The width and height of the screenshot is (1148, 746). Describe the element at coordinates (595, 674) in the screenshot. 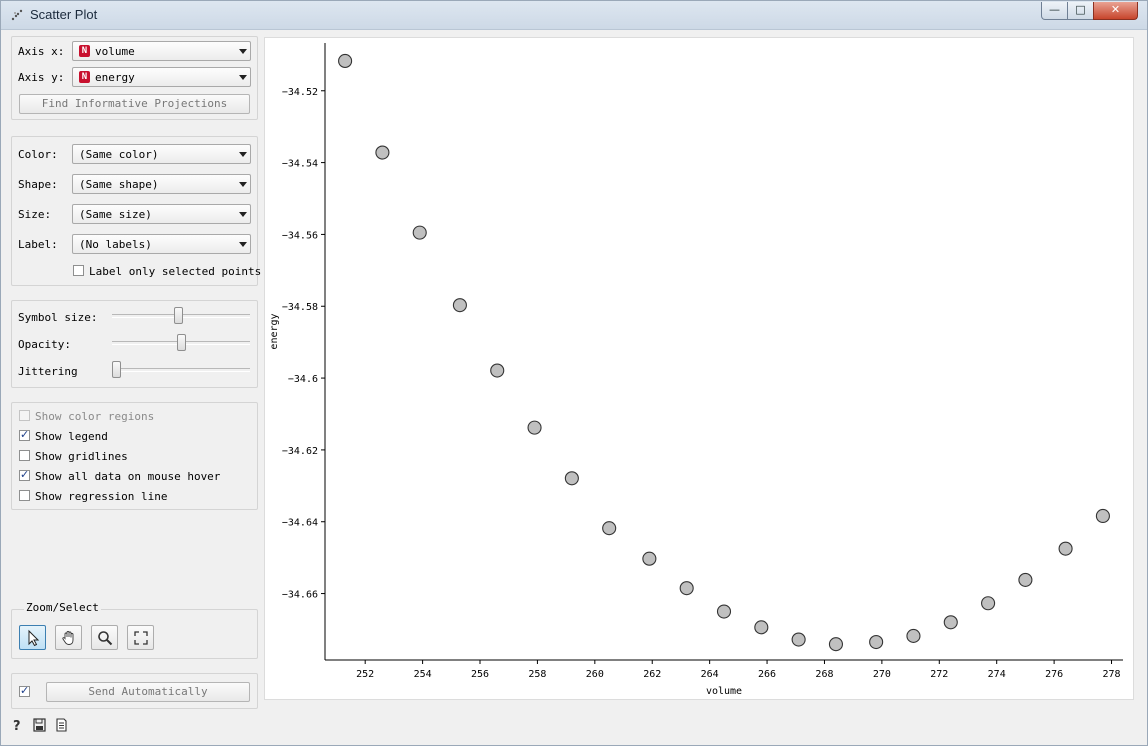

I see `x-tick-label: 260` at that location.